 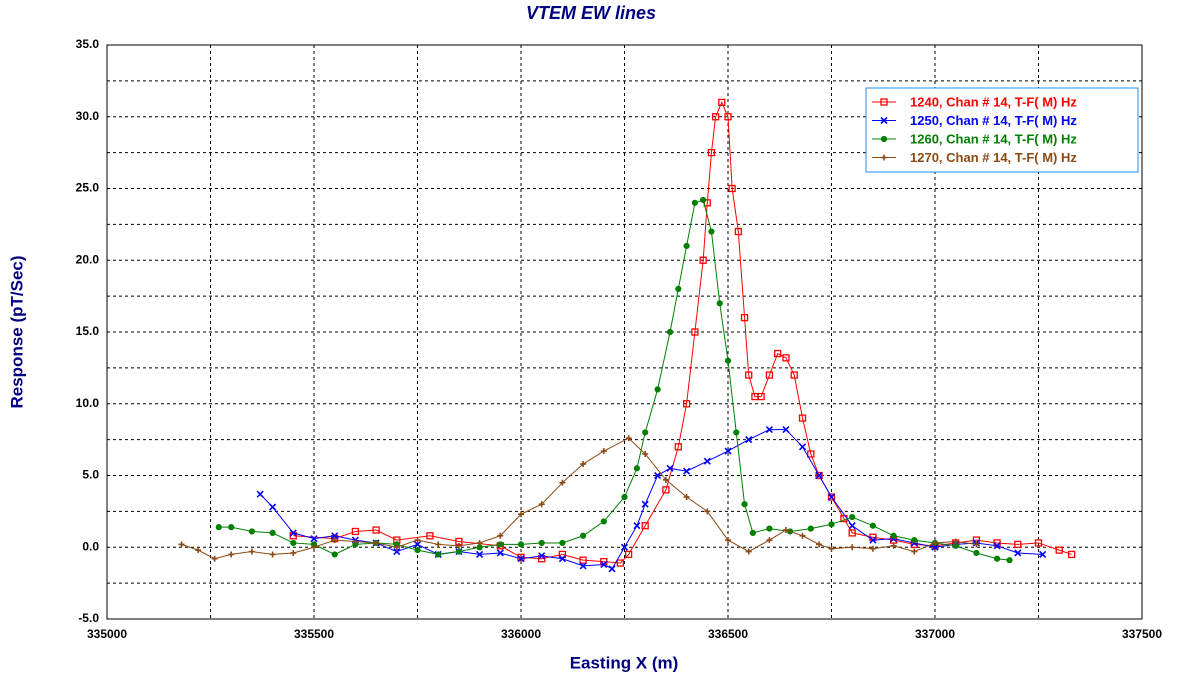 I want to click on y-axis-title: Response (pT/Sec), so click(x=16, y=331).